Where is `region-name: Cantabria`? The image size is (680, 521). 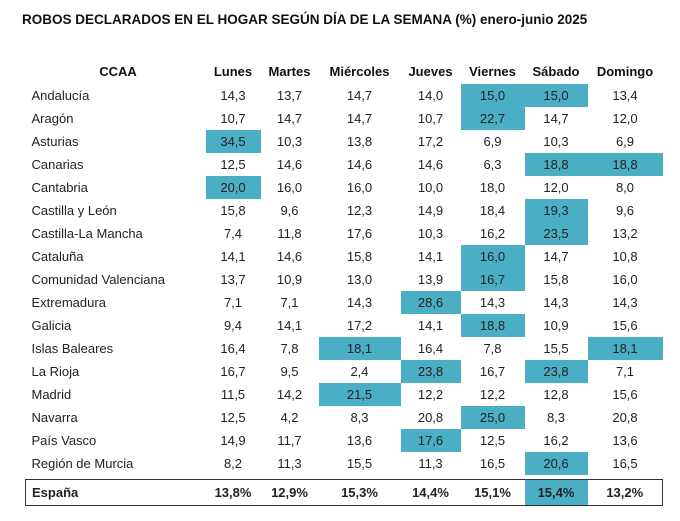 region-name: Cantabria is located at coordinates (59, 187).